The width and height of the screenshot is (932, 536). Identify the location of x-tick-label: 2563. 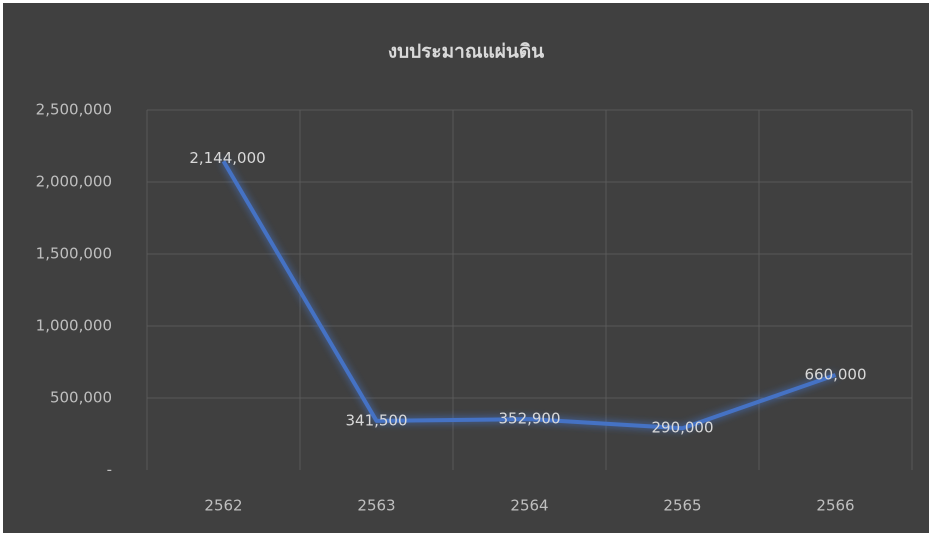
(376, 506).